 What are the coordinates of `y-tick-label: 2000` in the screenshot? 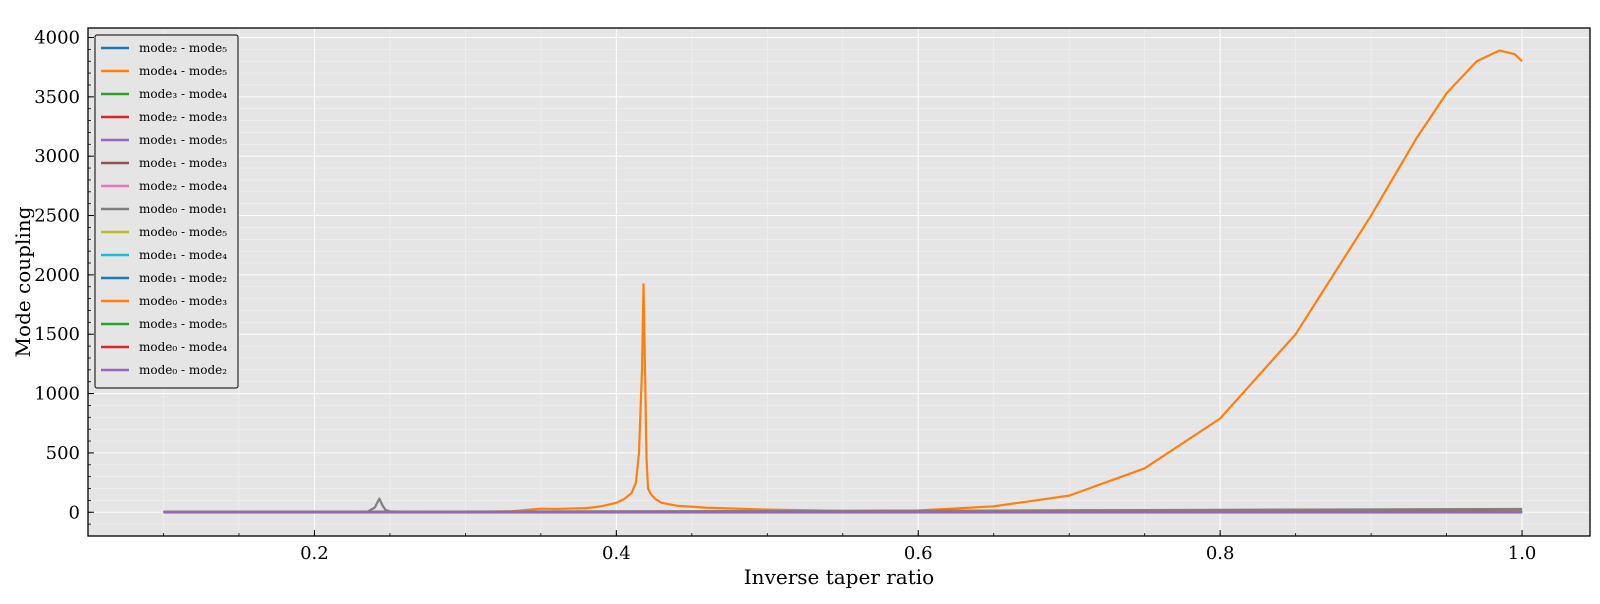 It's located at (57, 275).